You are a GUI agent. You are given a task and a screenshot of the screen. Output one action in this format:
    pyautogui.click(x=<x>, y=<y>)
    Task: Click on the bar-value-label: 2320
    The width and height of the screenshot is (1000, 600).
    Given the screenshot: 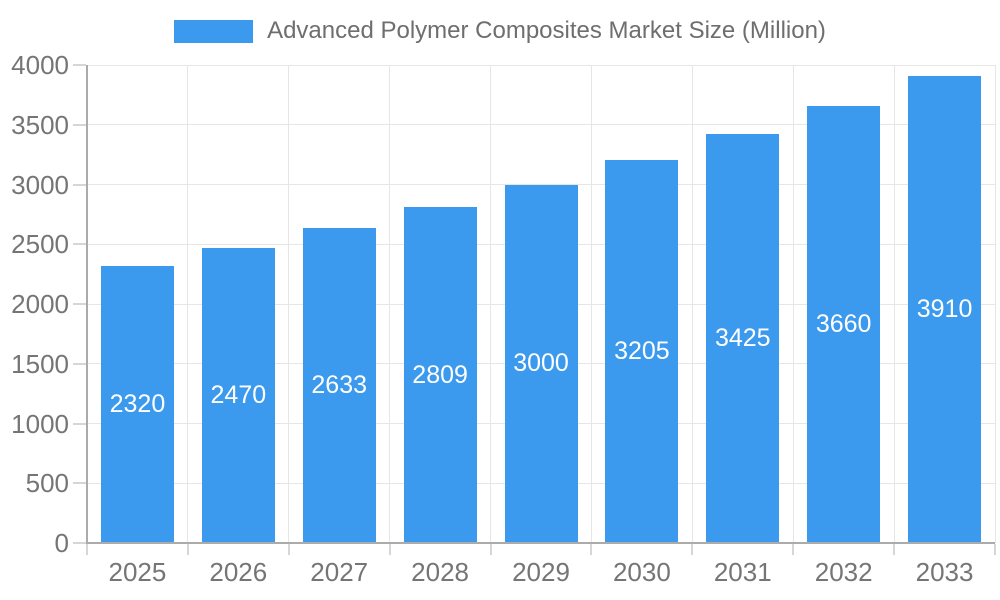 What is the action you would take?
    pyautogui.click(x=137, y=403)
    